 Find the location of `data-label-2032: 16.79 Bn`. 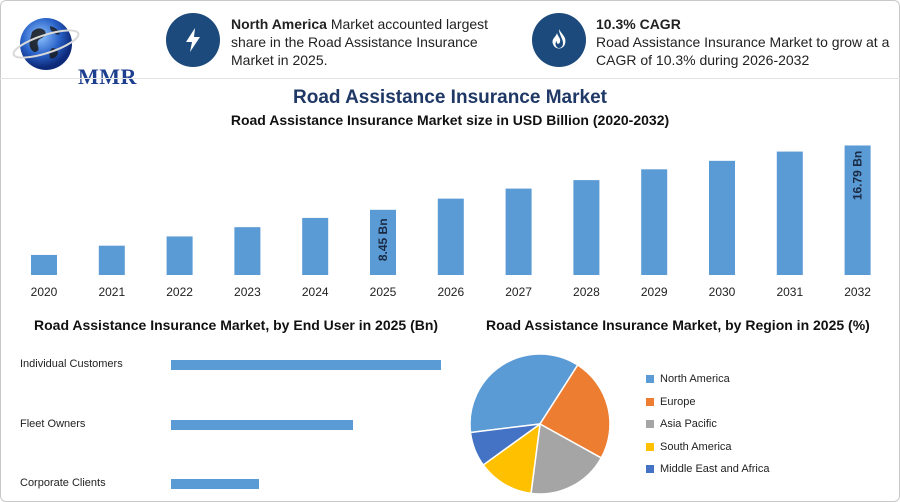

data-label-2032: 16.79 Bn is located at coordinates (858, 175).